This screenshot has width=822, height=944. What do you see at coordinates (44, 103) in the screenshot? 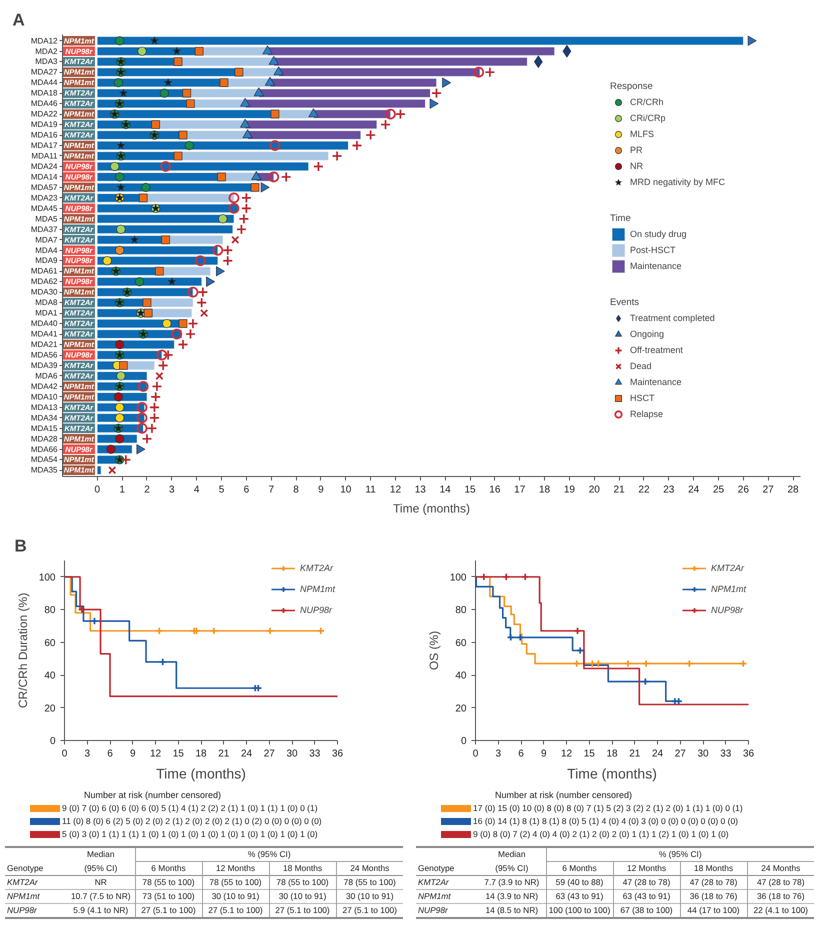
I see `y-tick-label: MDA46` at bounding box center [44, 103].